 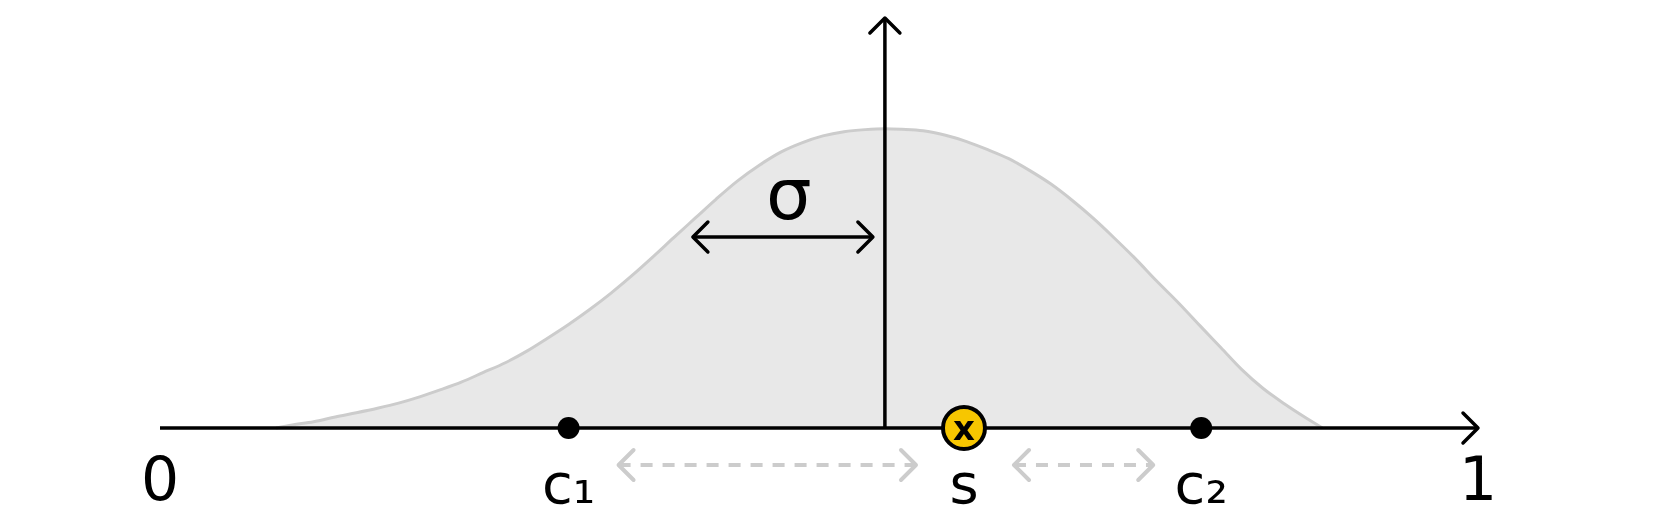 I want to click on annotation: x, so click(x=964, y=428).